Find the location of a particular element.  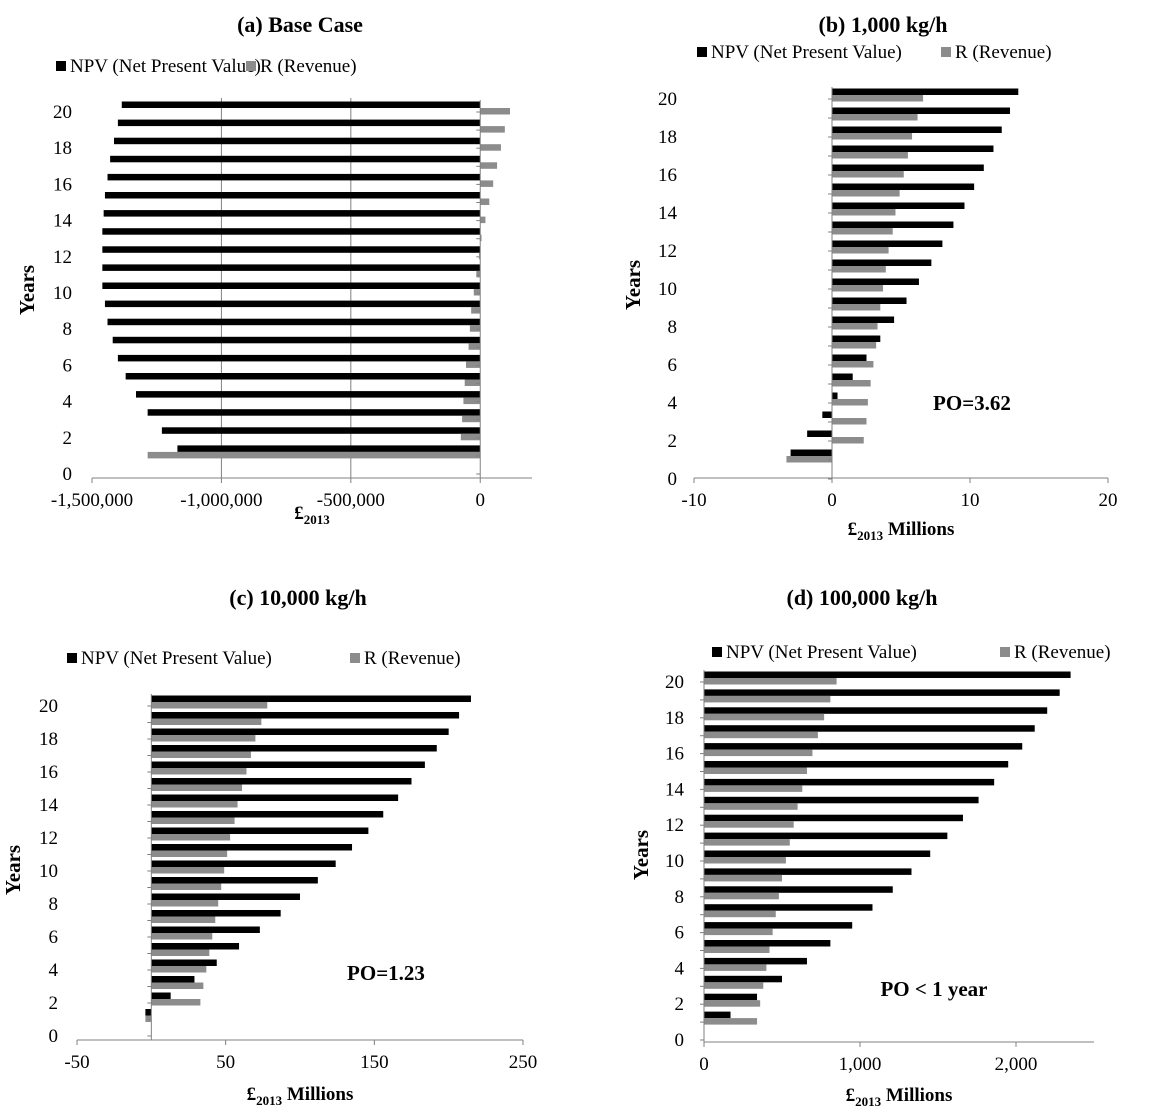

x-axis-label: £2013 Millions is located at coordinates (300, 1096).